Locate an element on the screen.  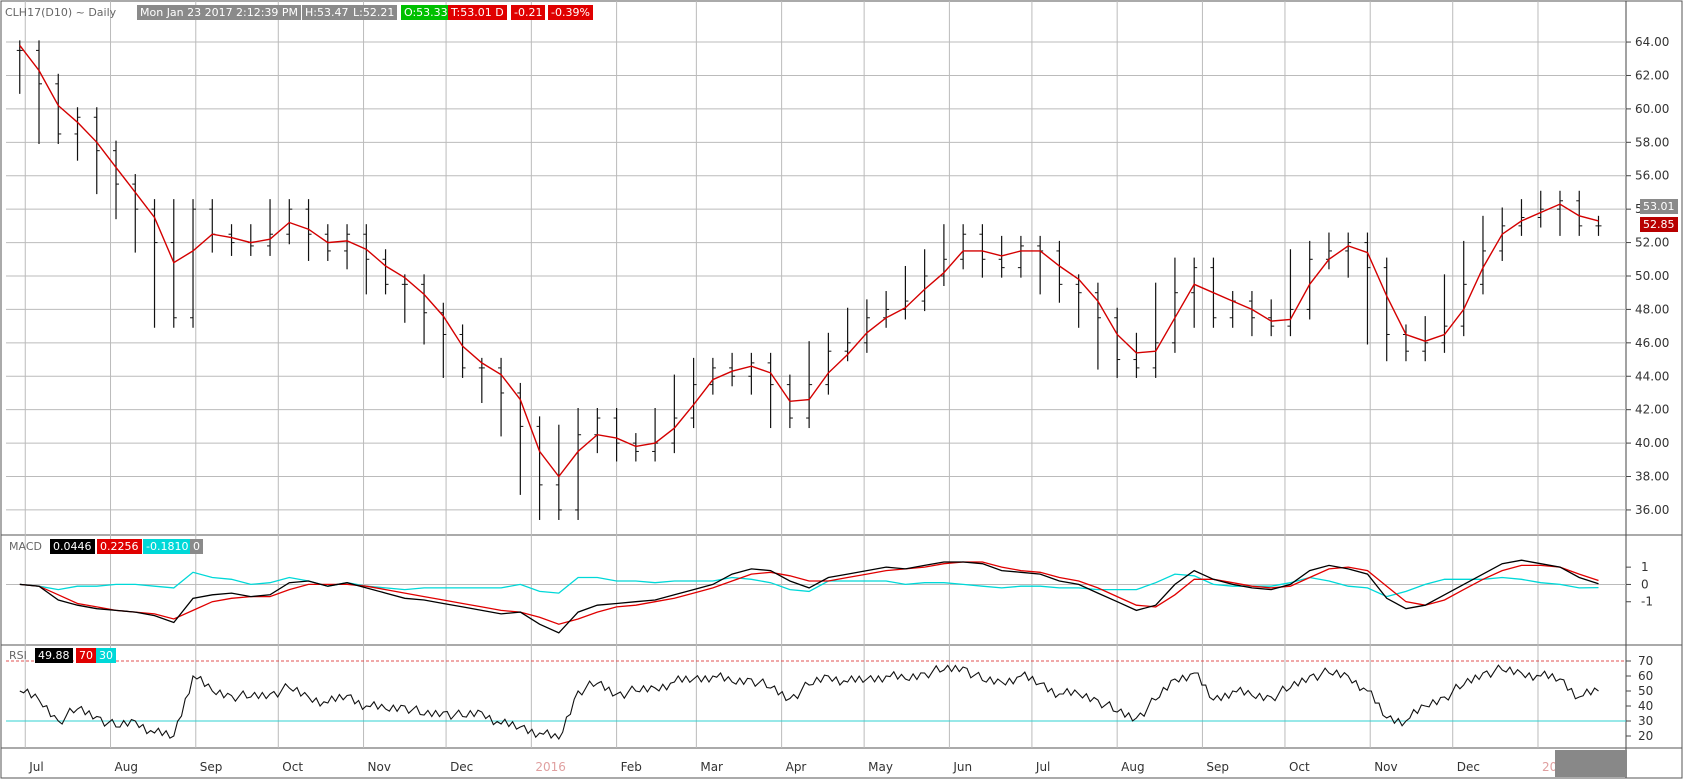
macd-value: 0.0446 is located at coordinates (72, 546).